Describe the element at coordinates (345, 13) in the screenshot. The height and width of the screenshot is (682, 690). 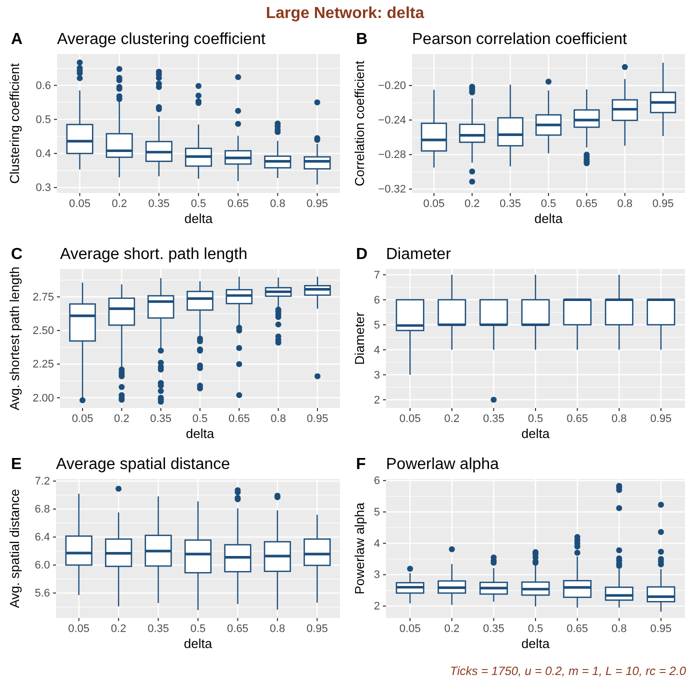
I see `text: Large Network: delta` at that location.